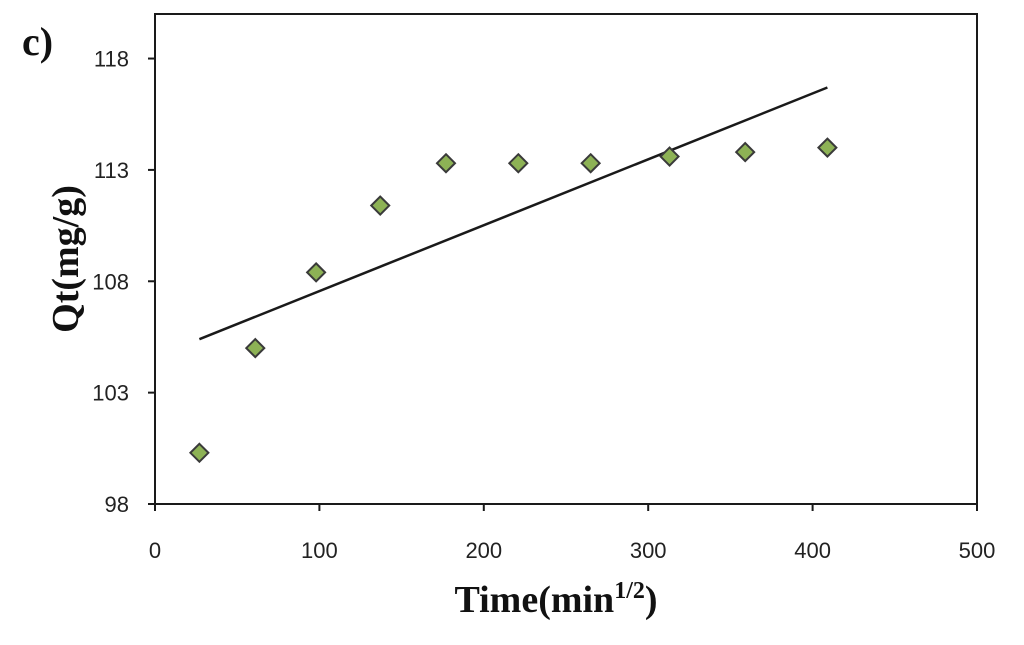  What do you see at coordinates (66, 259) in the screenshot?
I see `y-axis-label: Qt(mg/g)` at bounding box center [66, 259].